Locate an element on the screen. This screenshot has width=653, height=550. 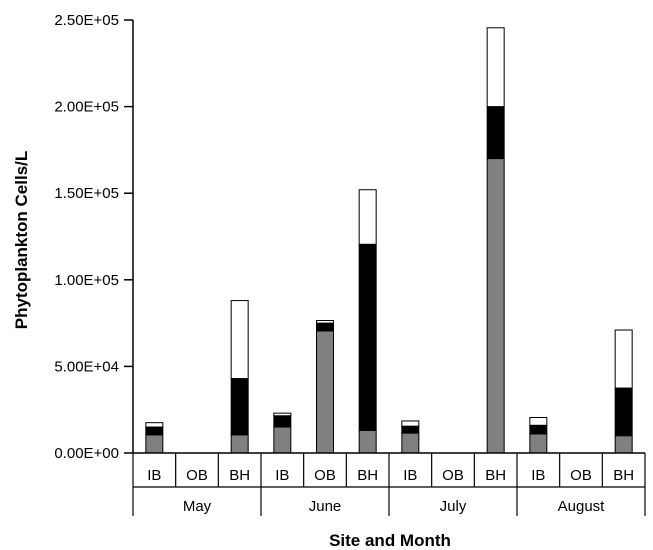
group-label: May is located at coordinates (197, 506).